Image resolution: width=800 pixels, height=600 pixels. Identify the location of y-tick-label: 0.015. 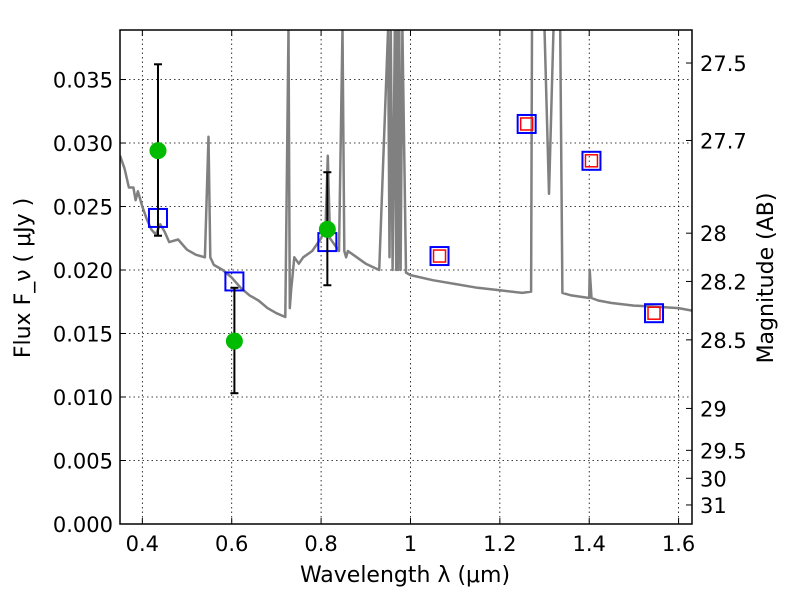
(83, 335).